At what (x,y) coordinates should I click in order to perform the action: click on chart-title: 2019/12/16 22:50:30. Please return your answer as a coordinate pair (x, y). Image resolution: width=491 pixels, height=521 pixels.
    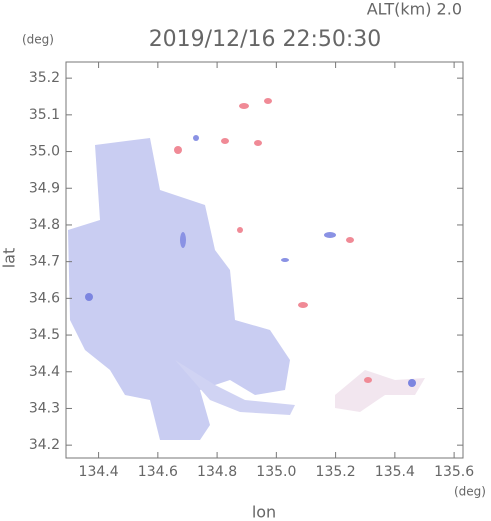
    Looking at the image, I should click on (265, 39).